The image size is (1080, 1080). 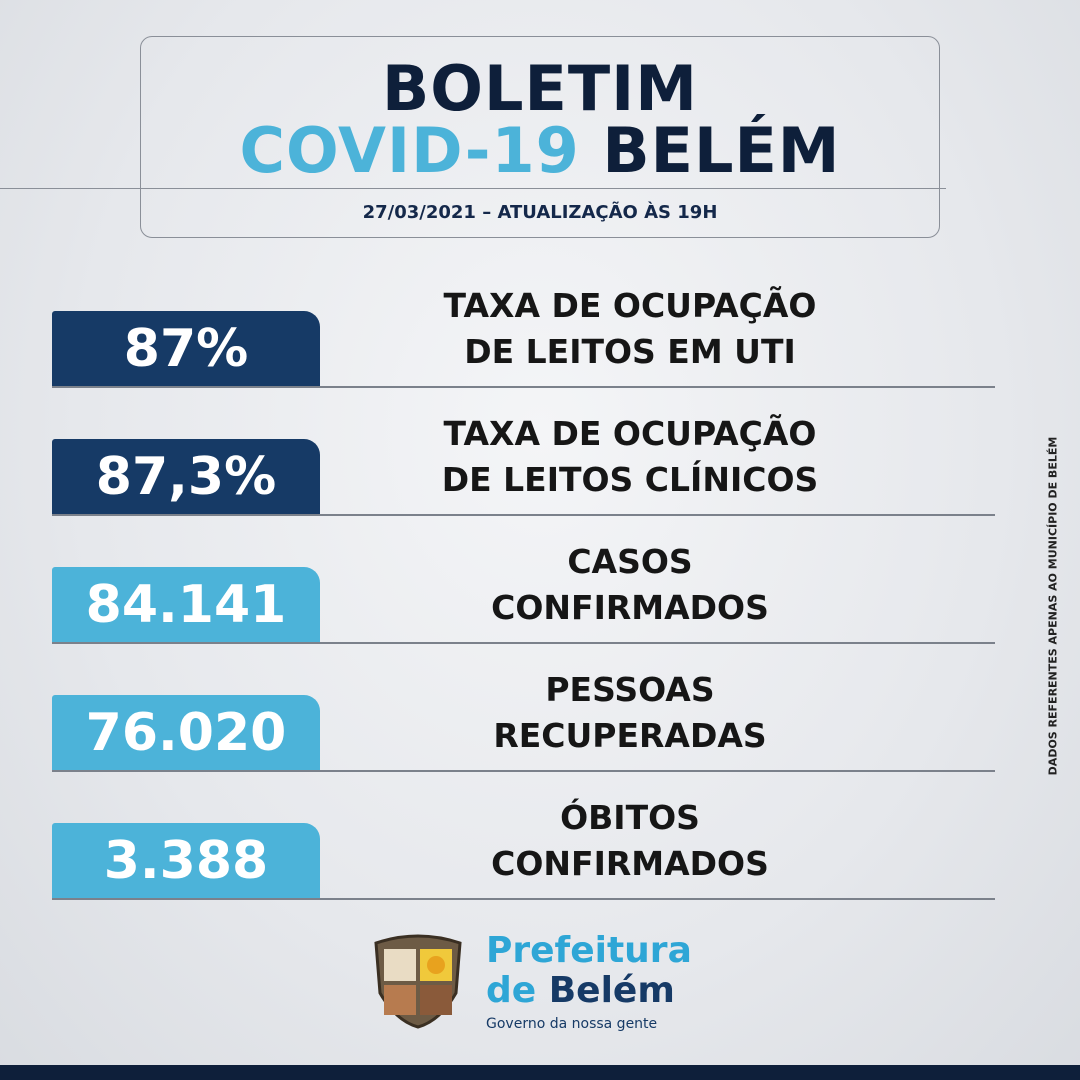 What do you see at coordinates (630, 561) in the screenshot?
I see `stat-label-line: CASOS` at bounding box center [630, 561].